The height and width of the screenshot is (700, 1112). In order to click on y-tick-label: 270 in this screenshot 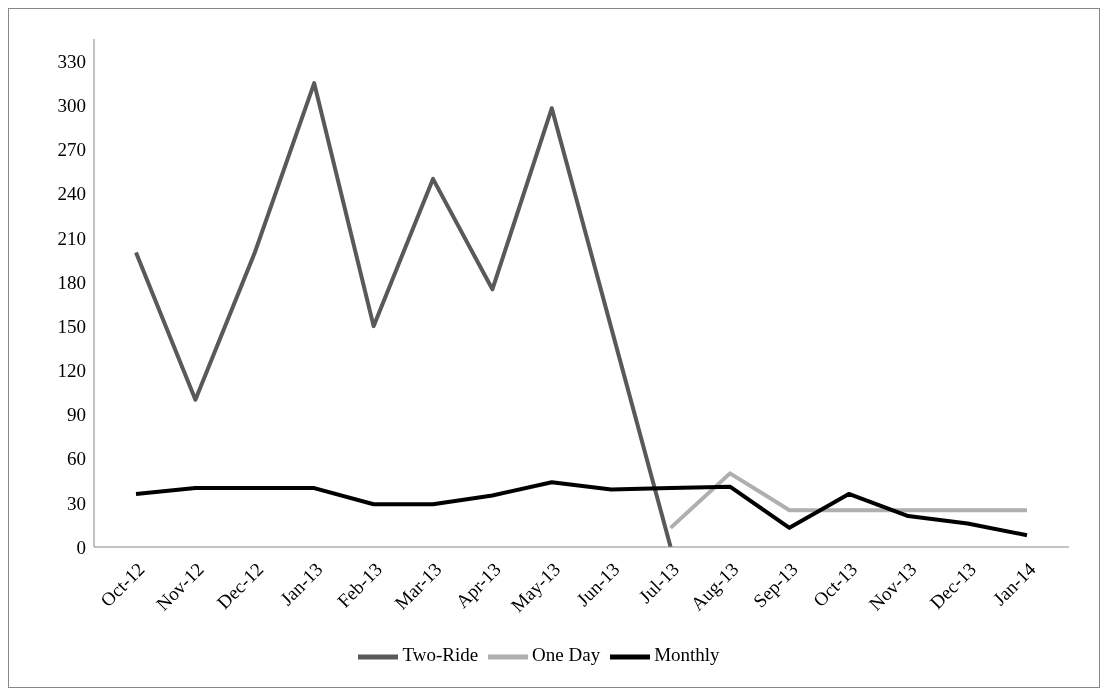, I will do `click(71, 150)`.